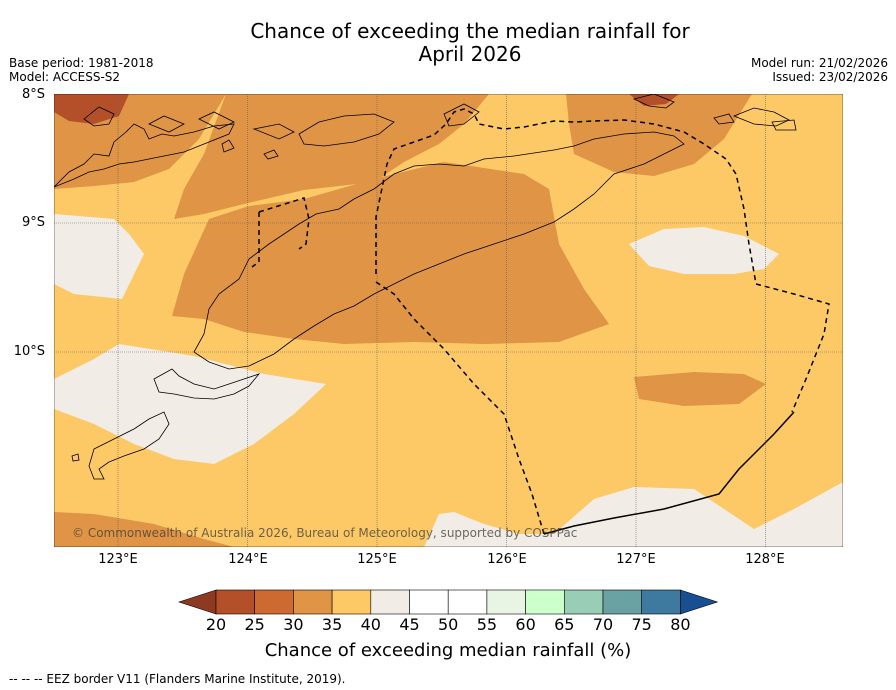  I want to click on colorbar-tick-label: 35, so click(332, 624).